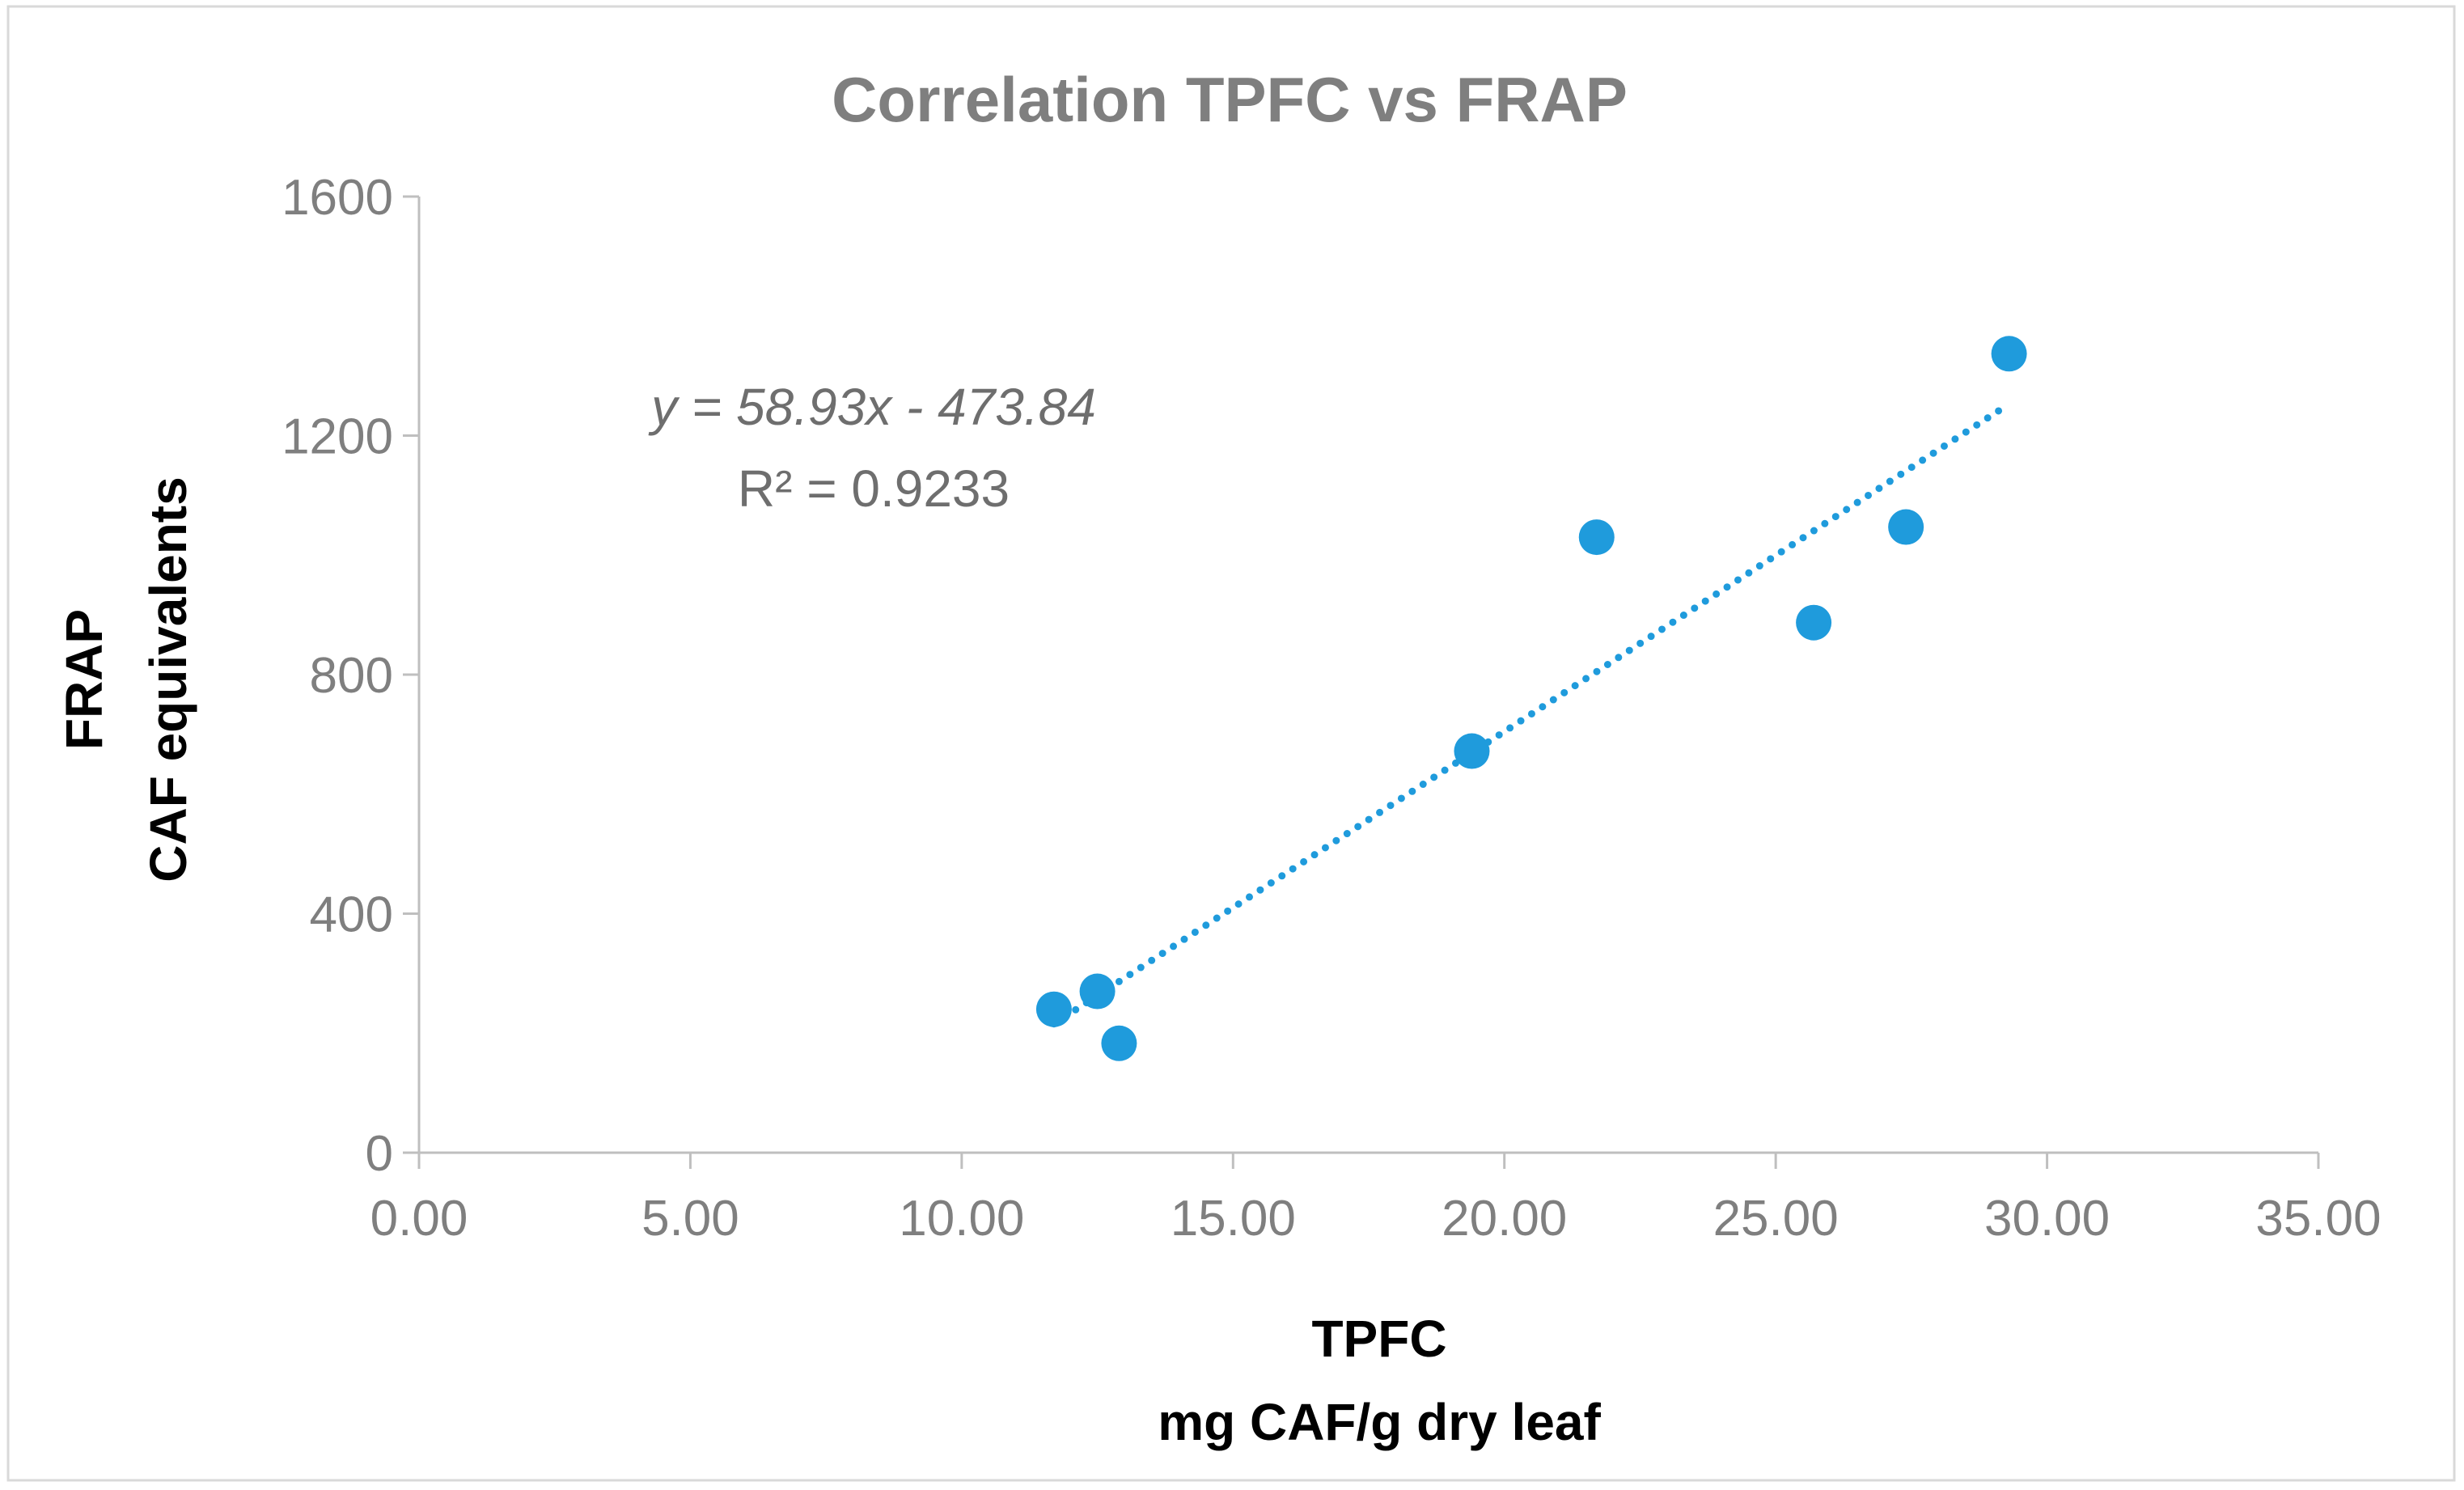 The height and width of the screenshot is (1490, 2464). Describe the element at coordinates (690, 1219) in the screenshot. I see `x-tick-label: 5.00` at that location.